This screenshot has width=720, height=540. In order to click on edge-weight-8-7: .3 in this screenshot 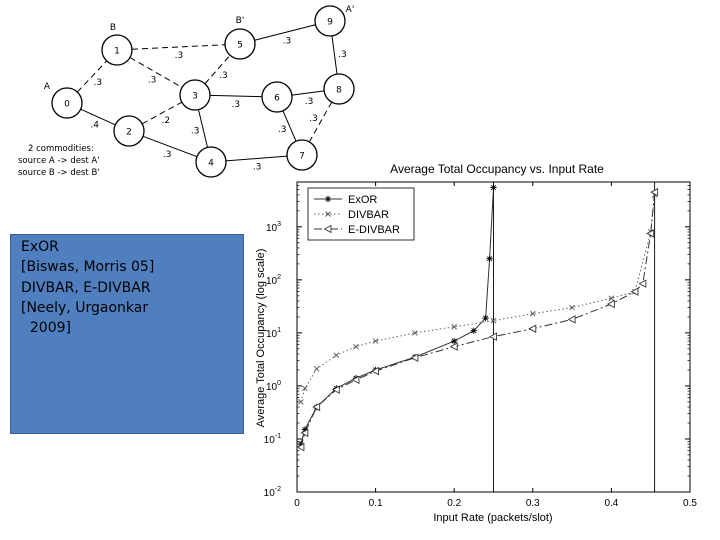, I will do `click(313, 119)`.